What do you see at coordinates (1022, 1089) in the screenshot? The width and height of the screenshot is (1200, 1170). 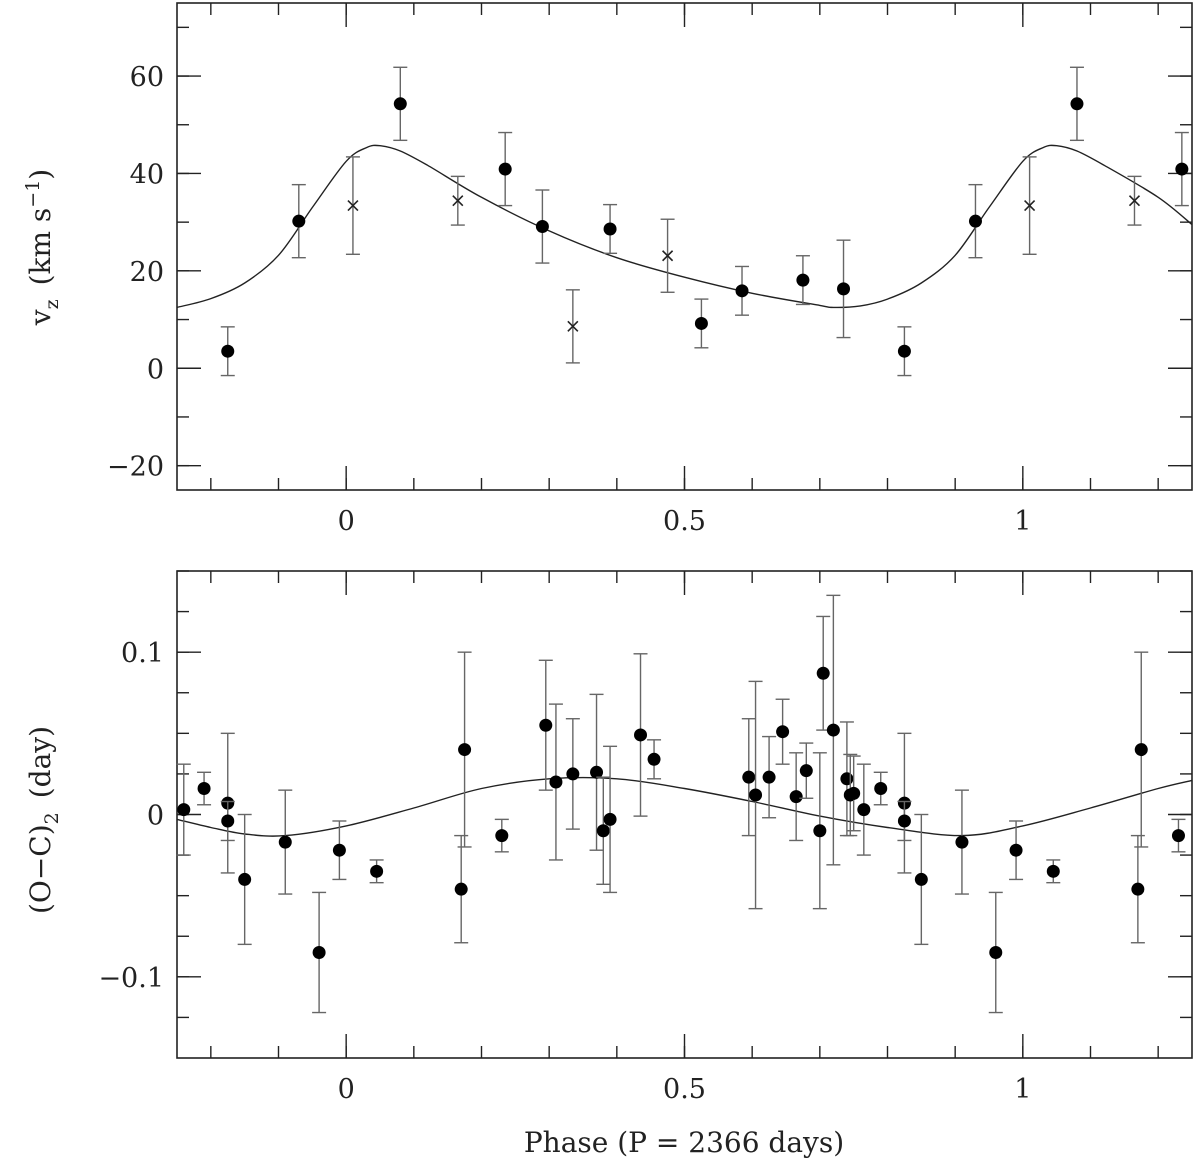 I see `x-tick-label: 1` at bounding box center [1022, 1089].